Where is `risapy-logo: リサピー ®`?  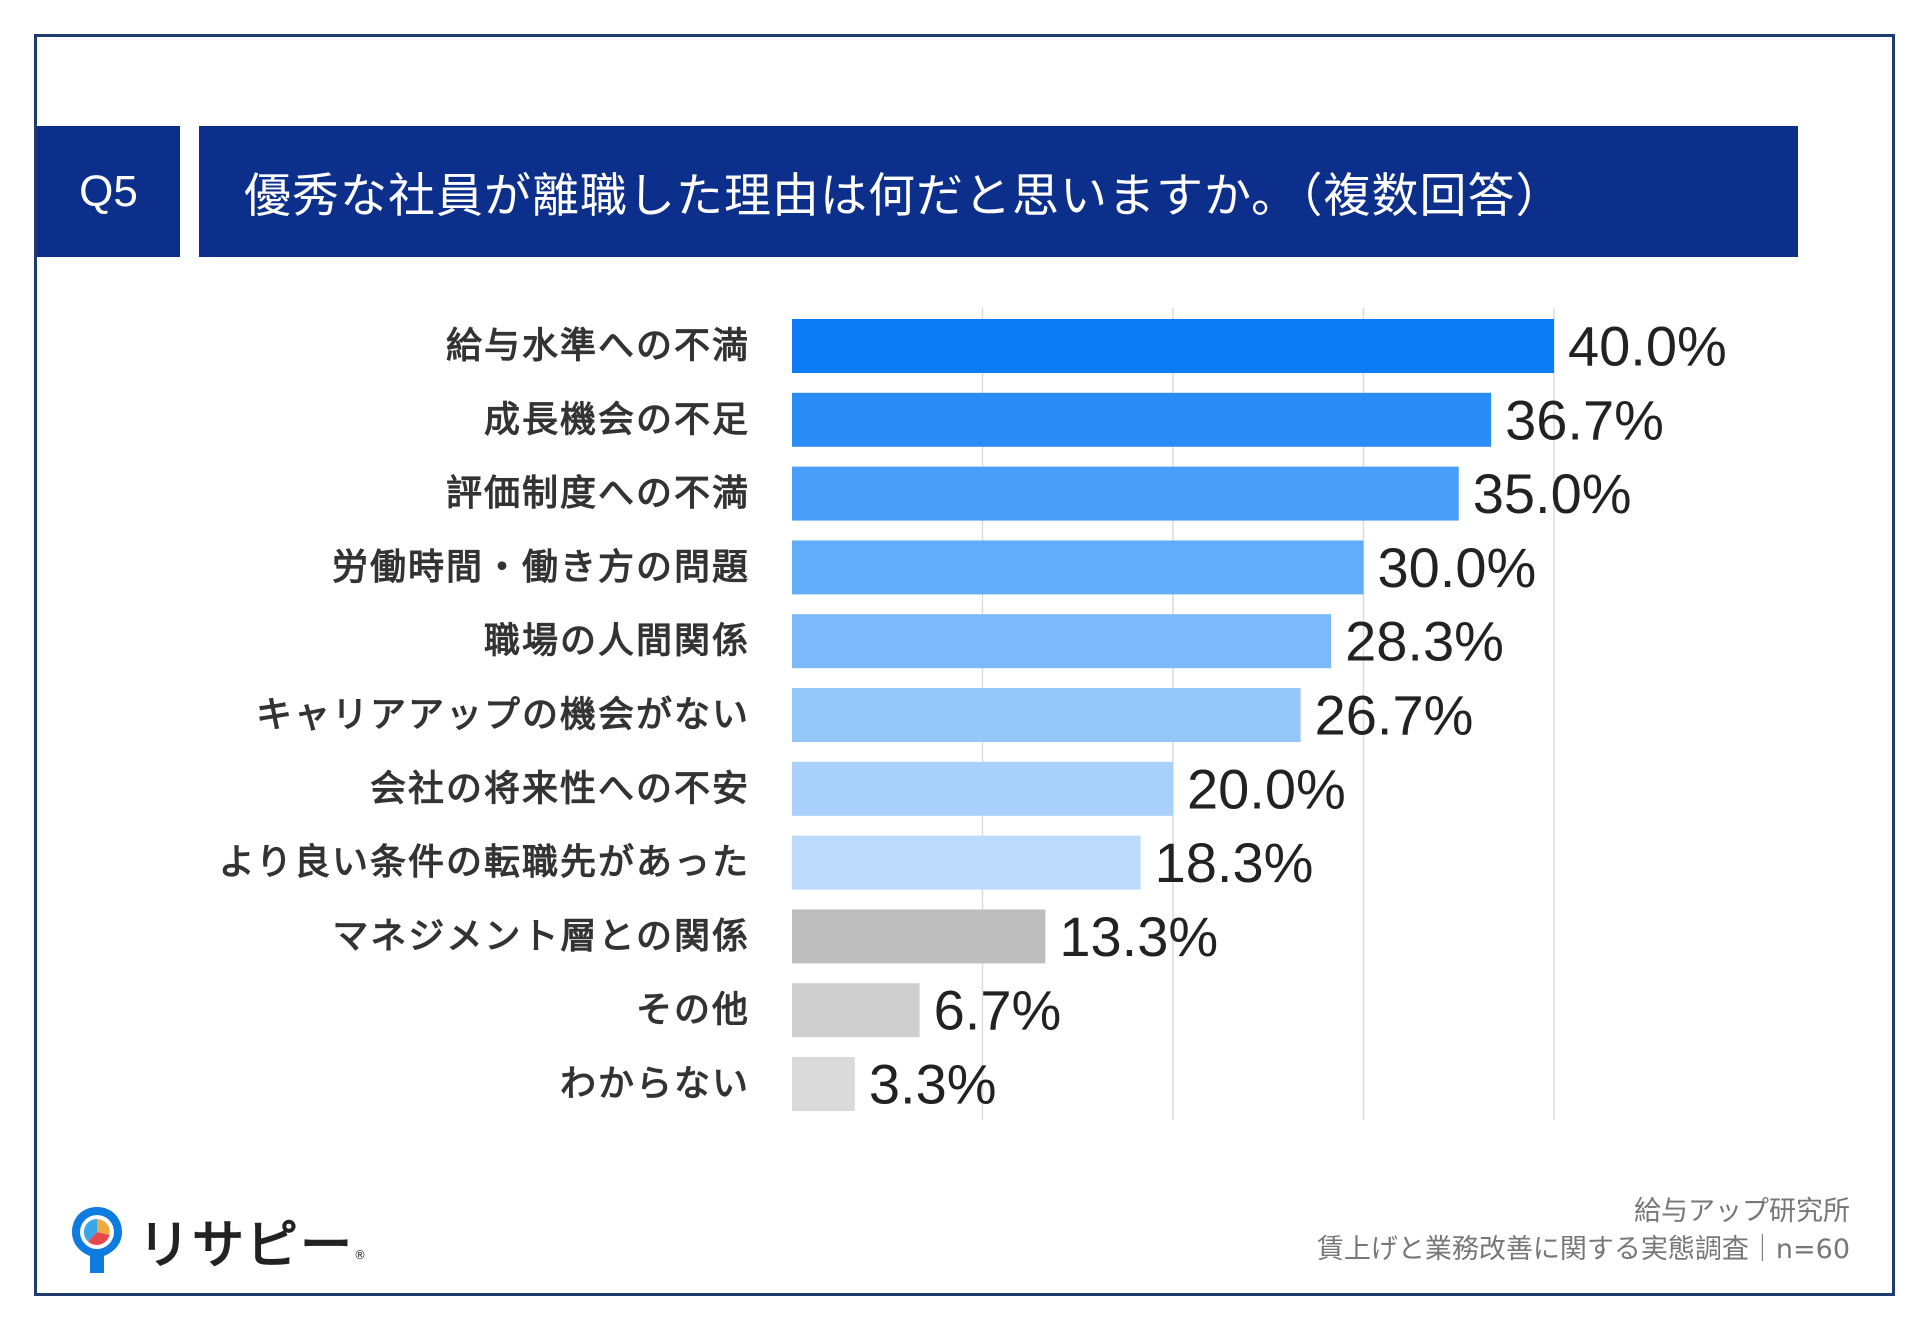 risapy-logo: リサピー ® is located at coordinates (217, 1240).